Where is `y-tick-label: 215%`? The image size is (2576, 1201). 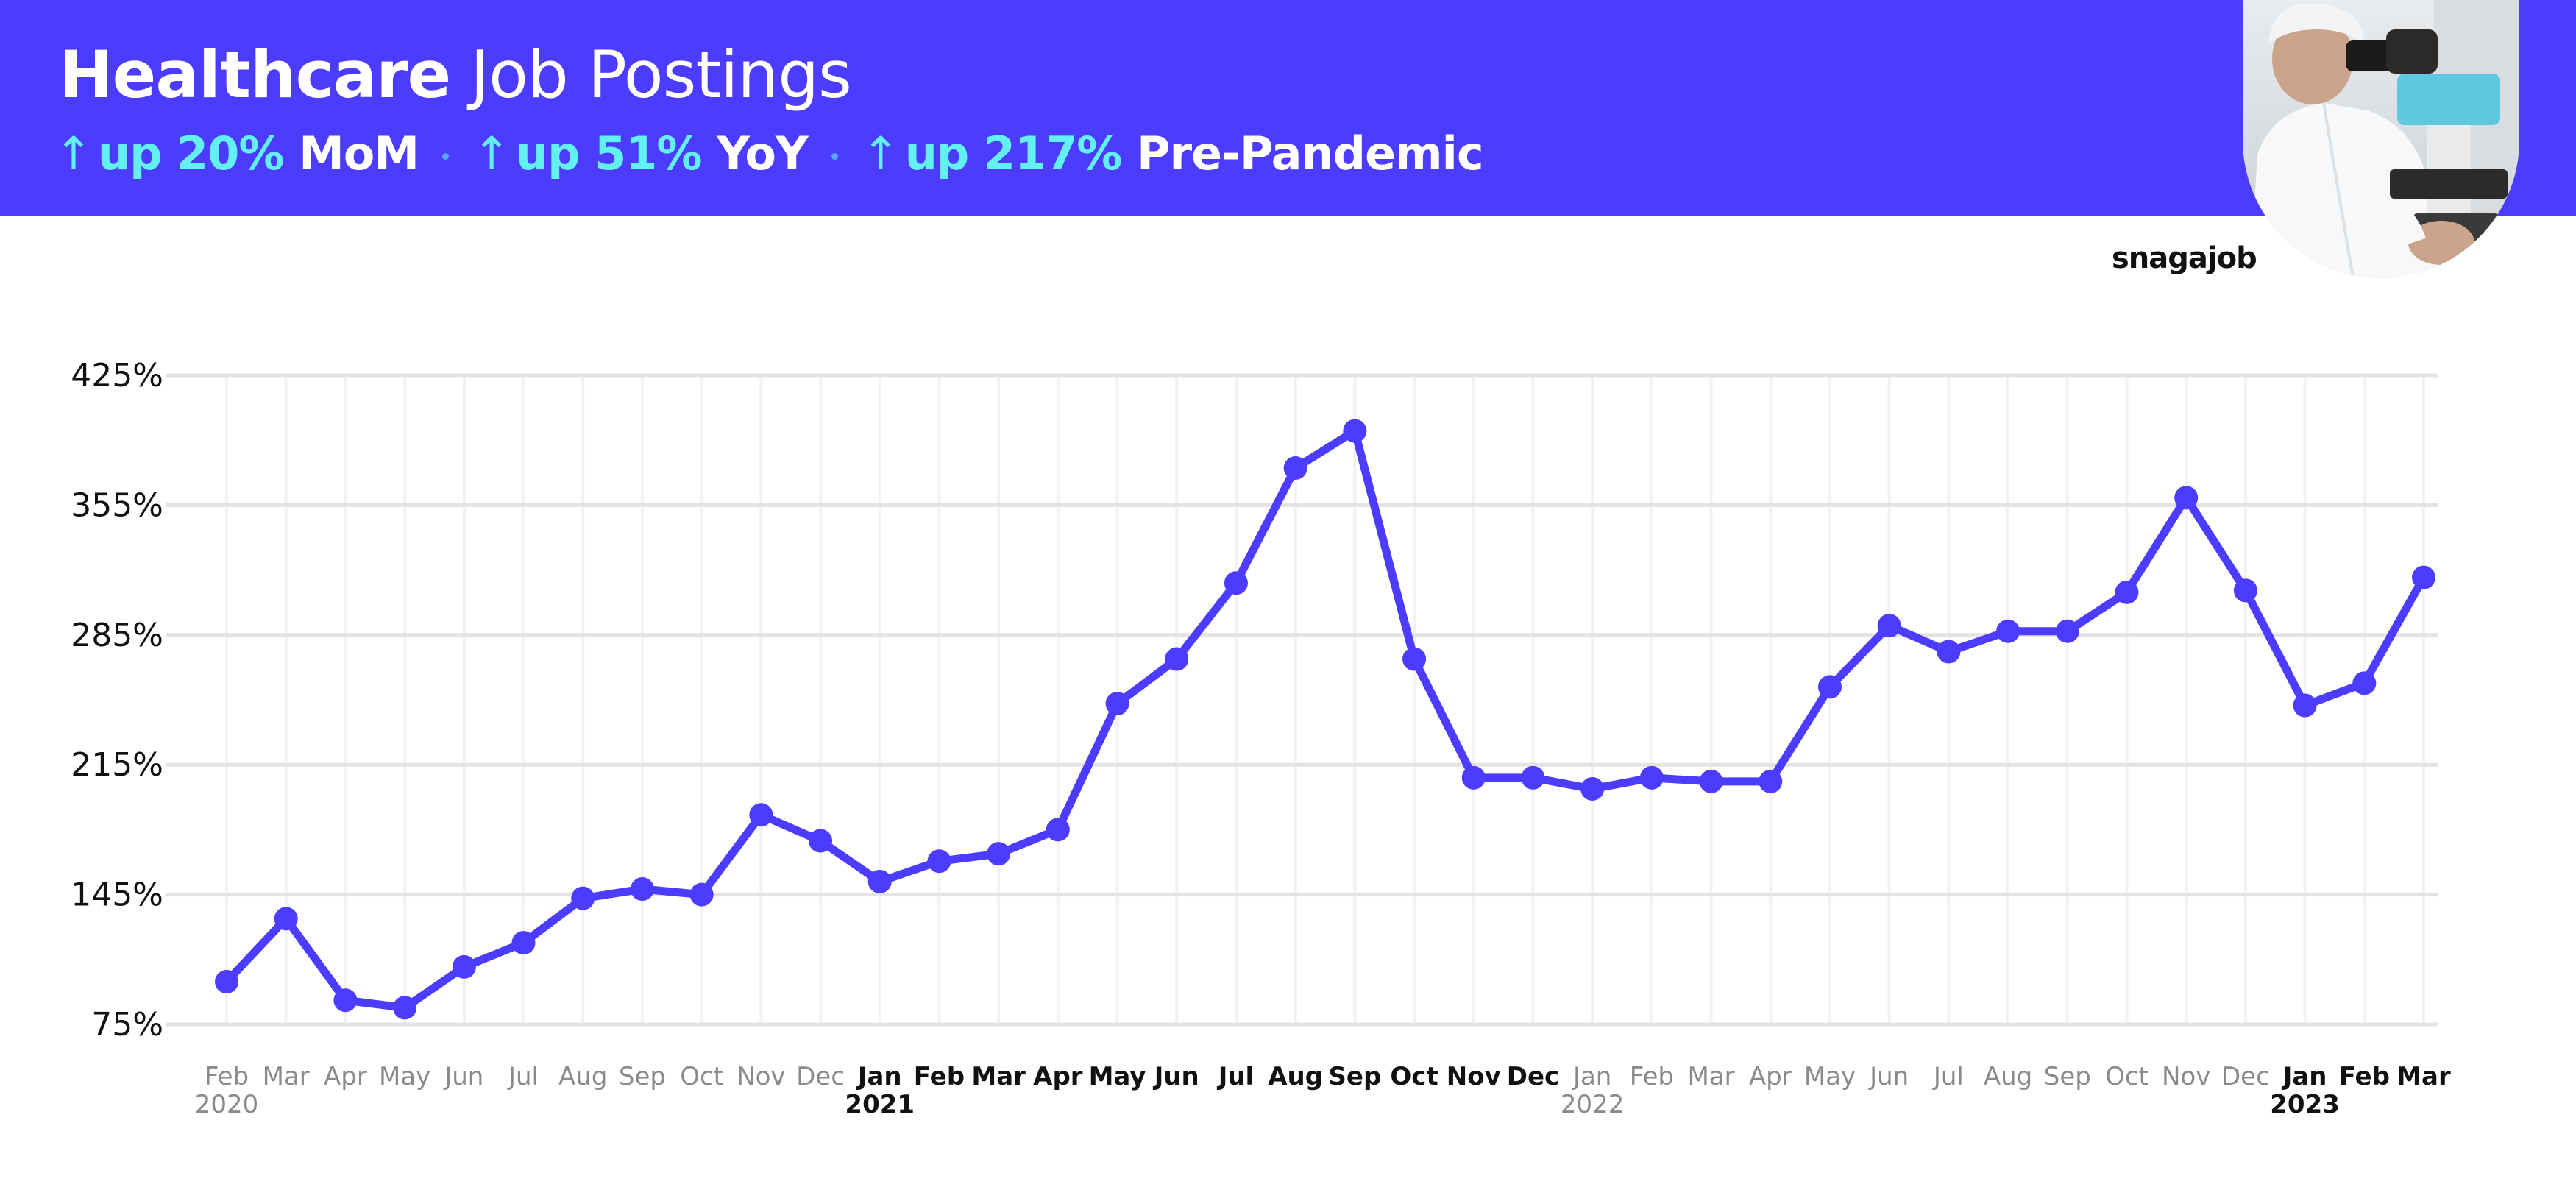
y-tick-label: 215% is located at coordinates (117, 765).